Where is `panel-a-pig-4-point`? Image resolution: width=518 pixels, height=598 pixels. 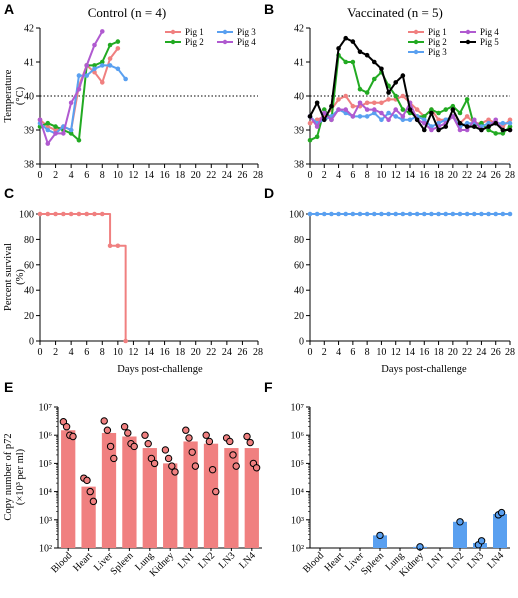 panel-a-pig-4-point is located at coordinates (94, 45).